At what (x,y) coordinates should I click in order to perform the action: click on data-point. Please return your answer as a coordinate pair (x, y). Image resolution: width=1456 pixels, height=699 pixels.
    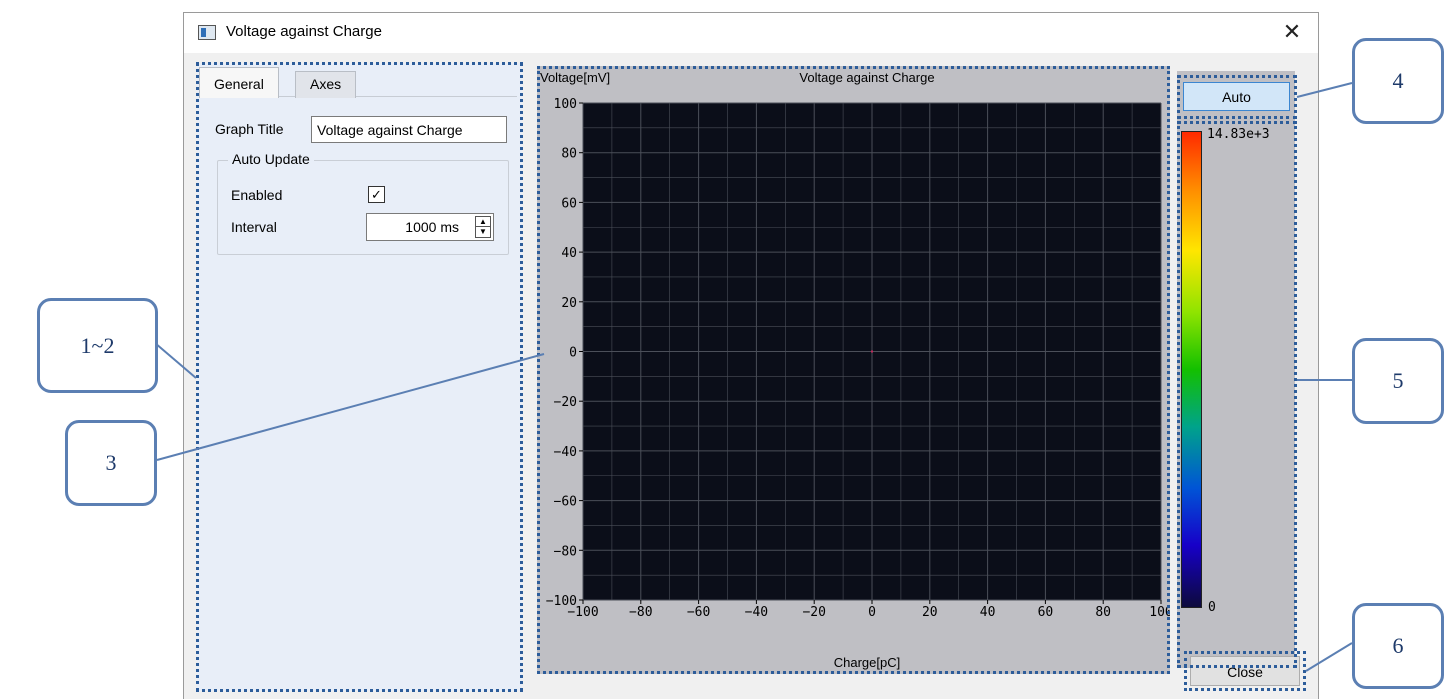
    Looking at the image, I should click on (872, 351).